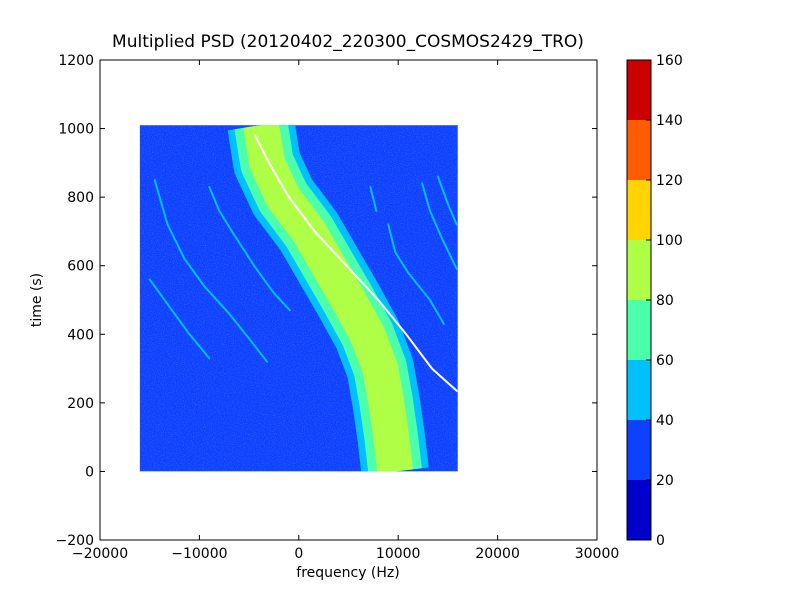 The width and height of the screenshot is (800, 600). Describe the element at coordinates (199, 554) in the screenshot. I see `x-tick-label: −10000` at that location.